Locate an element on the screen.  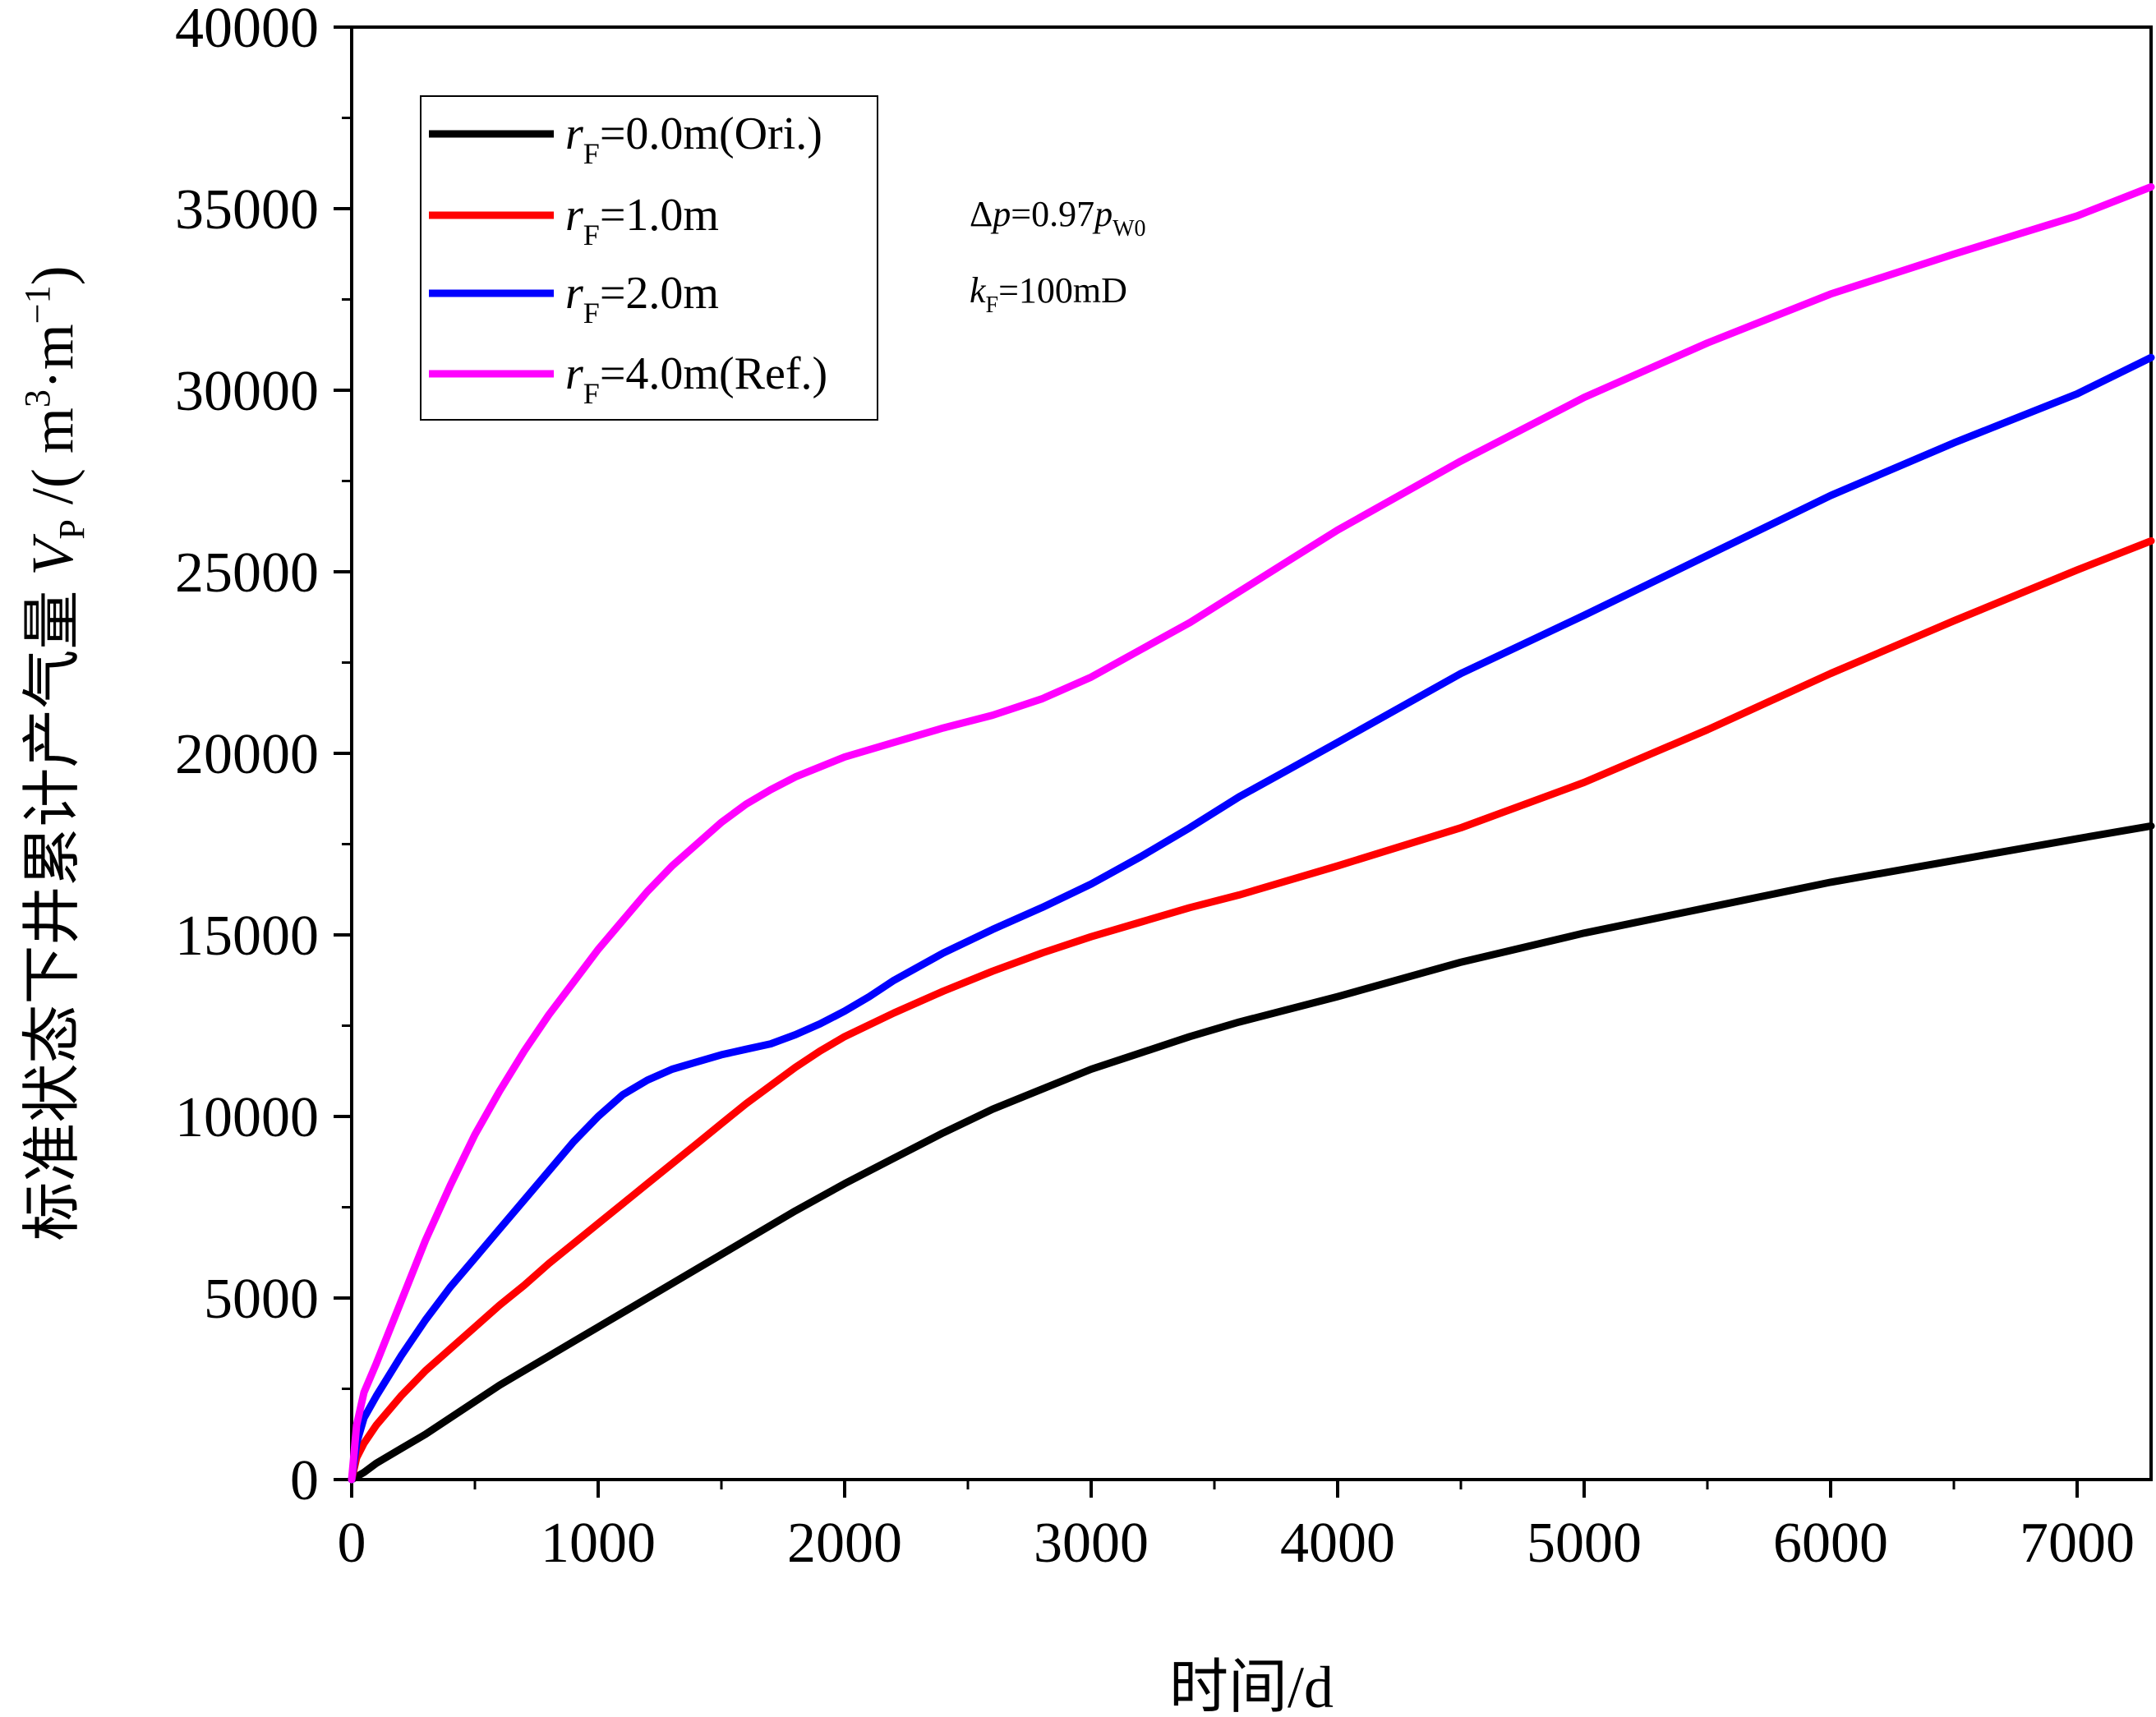
x-tick-label: 6000 is located at coordinates (1830, 1543).